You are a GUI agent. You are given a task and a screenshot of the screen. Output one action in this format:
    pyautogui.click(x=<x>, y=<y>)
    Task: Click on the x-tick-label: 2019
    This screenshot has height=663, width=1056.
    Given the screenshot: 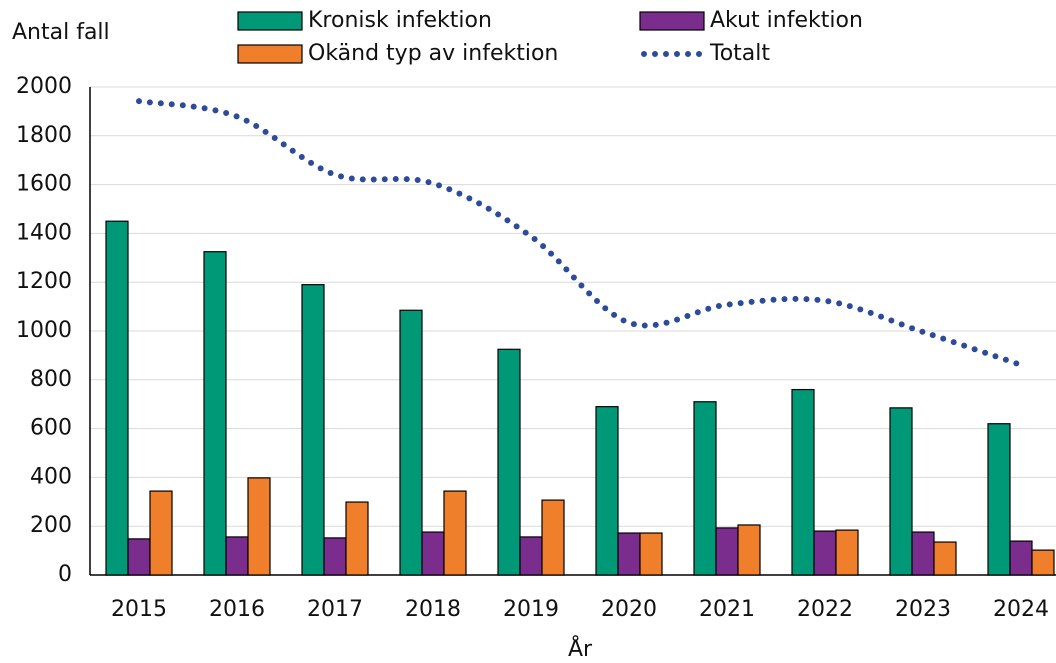 What is the action you would take?
    pyautogui.click(x=531, y=609)
    